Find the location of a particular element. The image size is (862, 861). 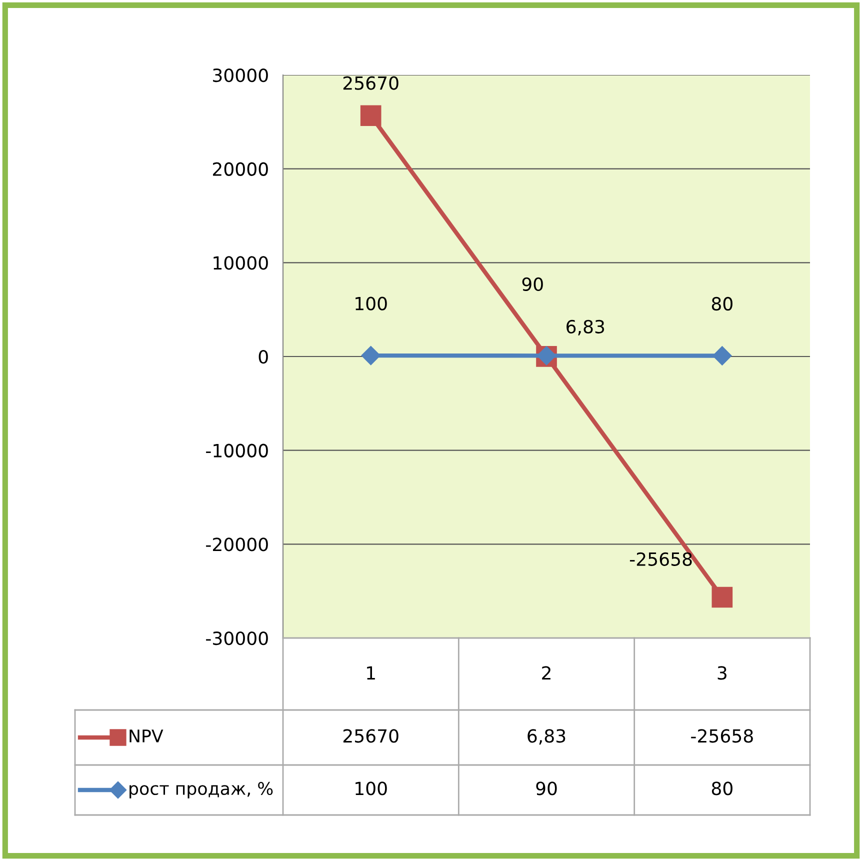

text: 25670 is located at coordinates (370, 83).